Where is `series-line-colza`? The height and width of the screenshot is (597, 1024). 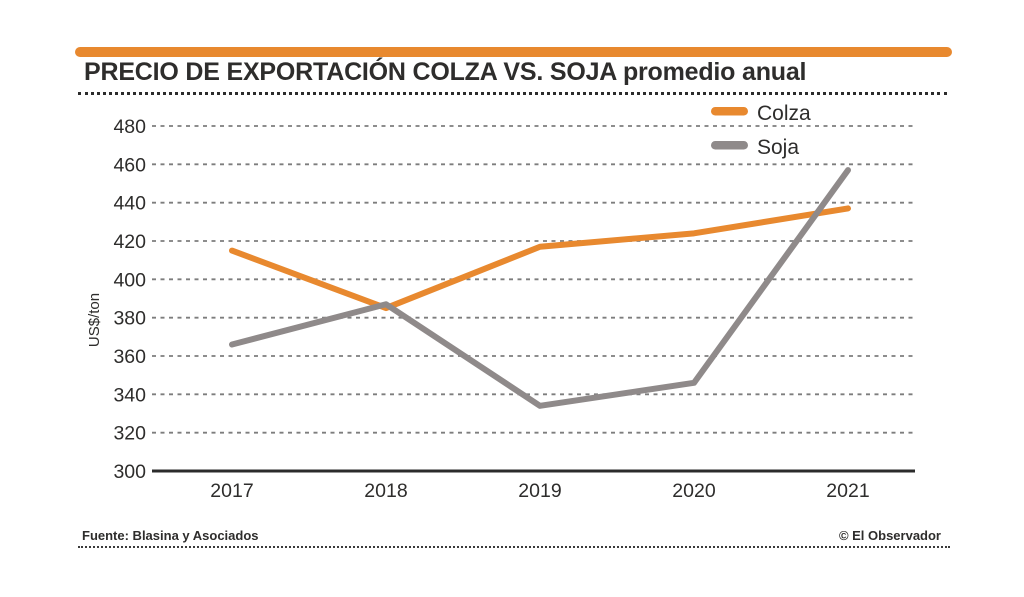 series-line-colza is located at coordinates (540, 258).